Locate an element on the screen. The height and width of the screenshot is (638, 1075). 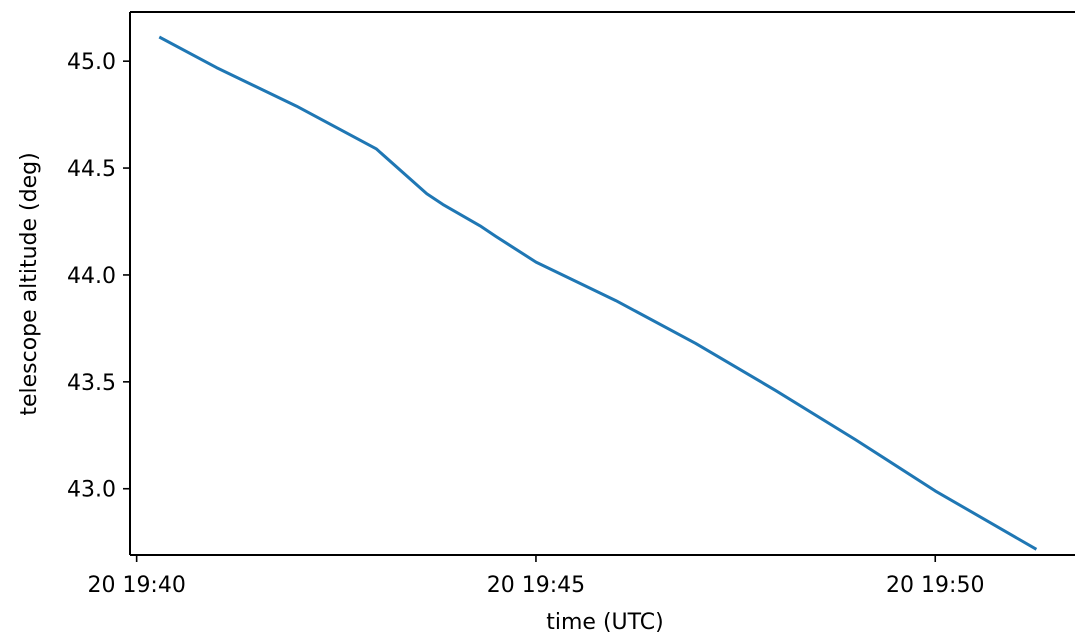
y-axis-label: telescope altitude (deg) is located at coordinates (29, 283).